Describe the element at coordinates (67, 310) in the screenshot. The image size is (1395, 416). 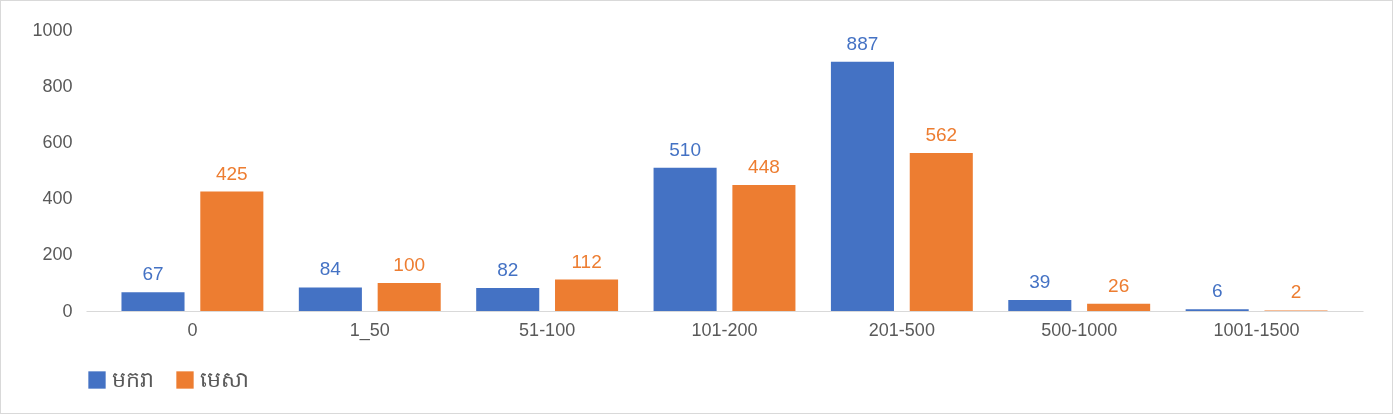
I see `y-tick-label: 0` at that location.